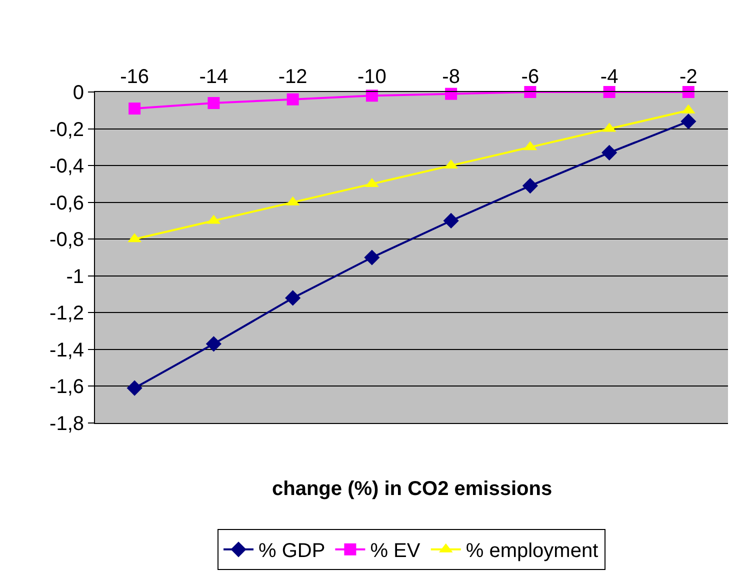 This screenshot has height=578, width=736. Describe the element at coordinates (67, 350) in the screenshot. I see `y-tick-label: -1,4` at that location.